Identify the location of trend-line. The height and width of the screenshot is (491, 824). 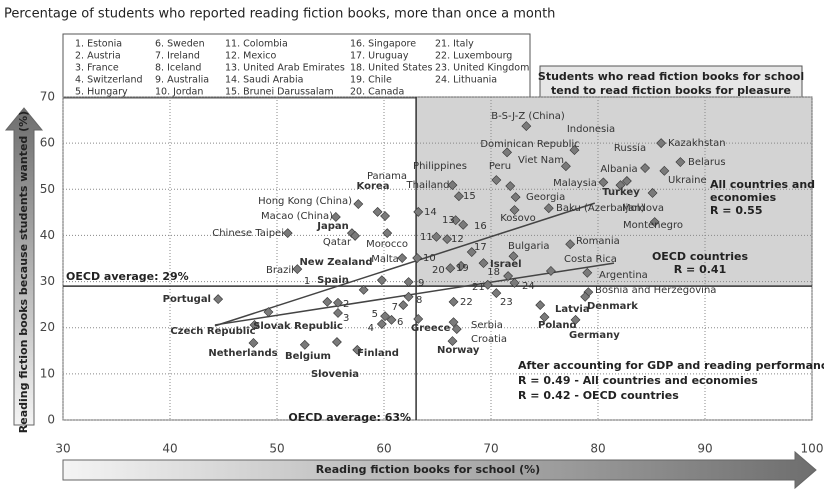
(414, 294).